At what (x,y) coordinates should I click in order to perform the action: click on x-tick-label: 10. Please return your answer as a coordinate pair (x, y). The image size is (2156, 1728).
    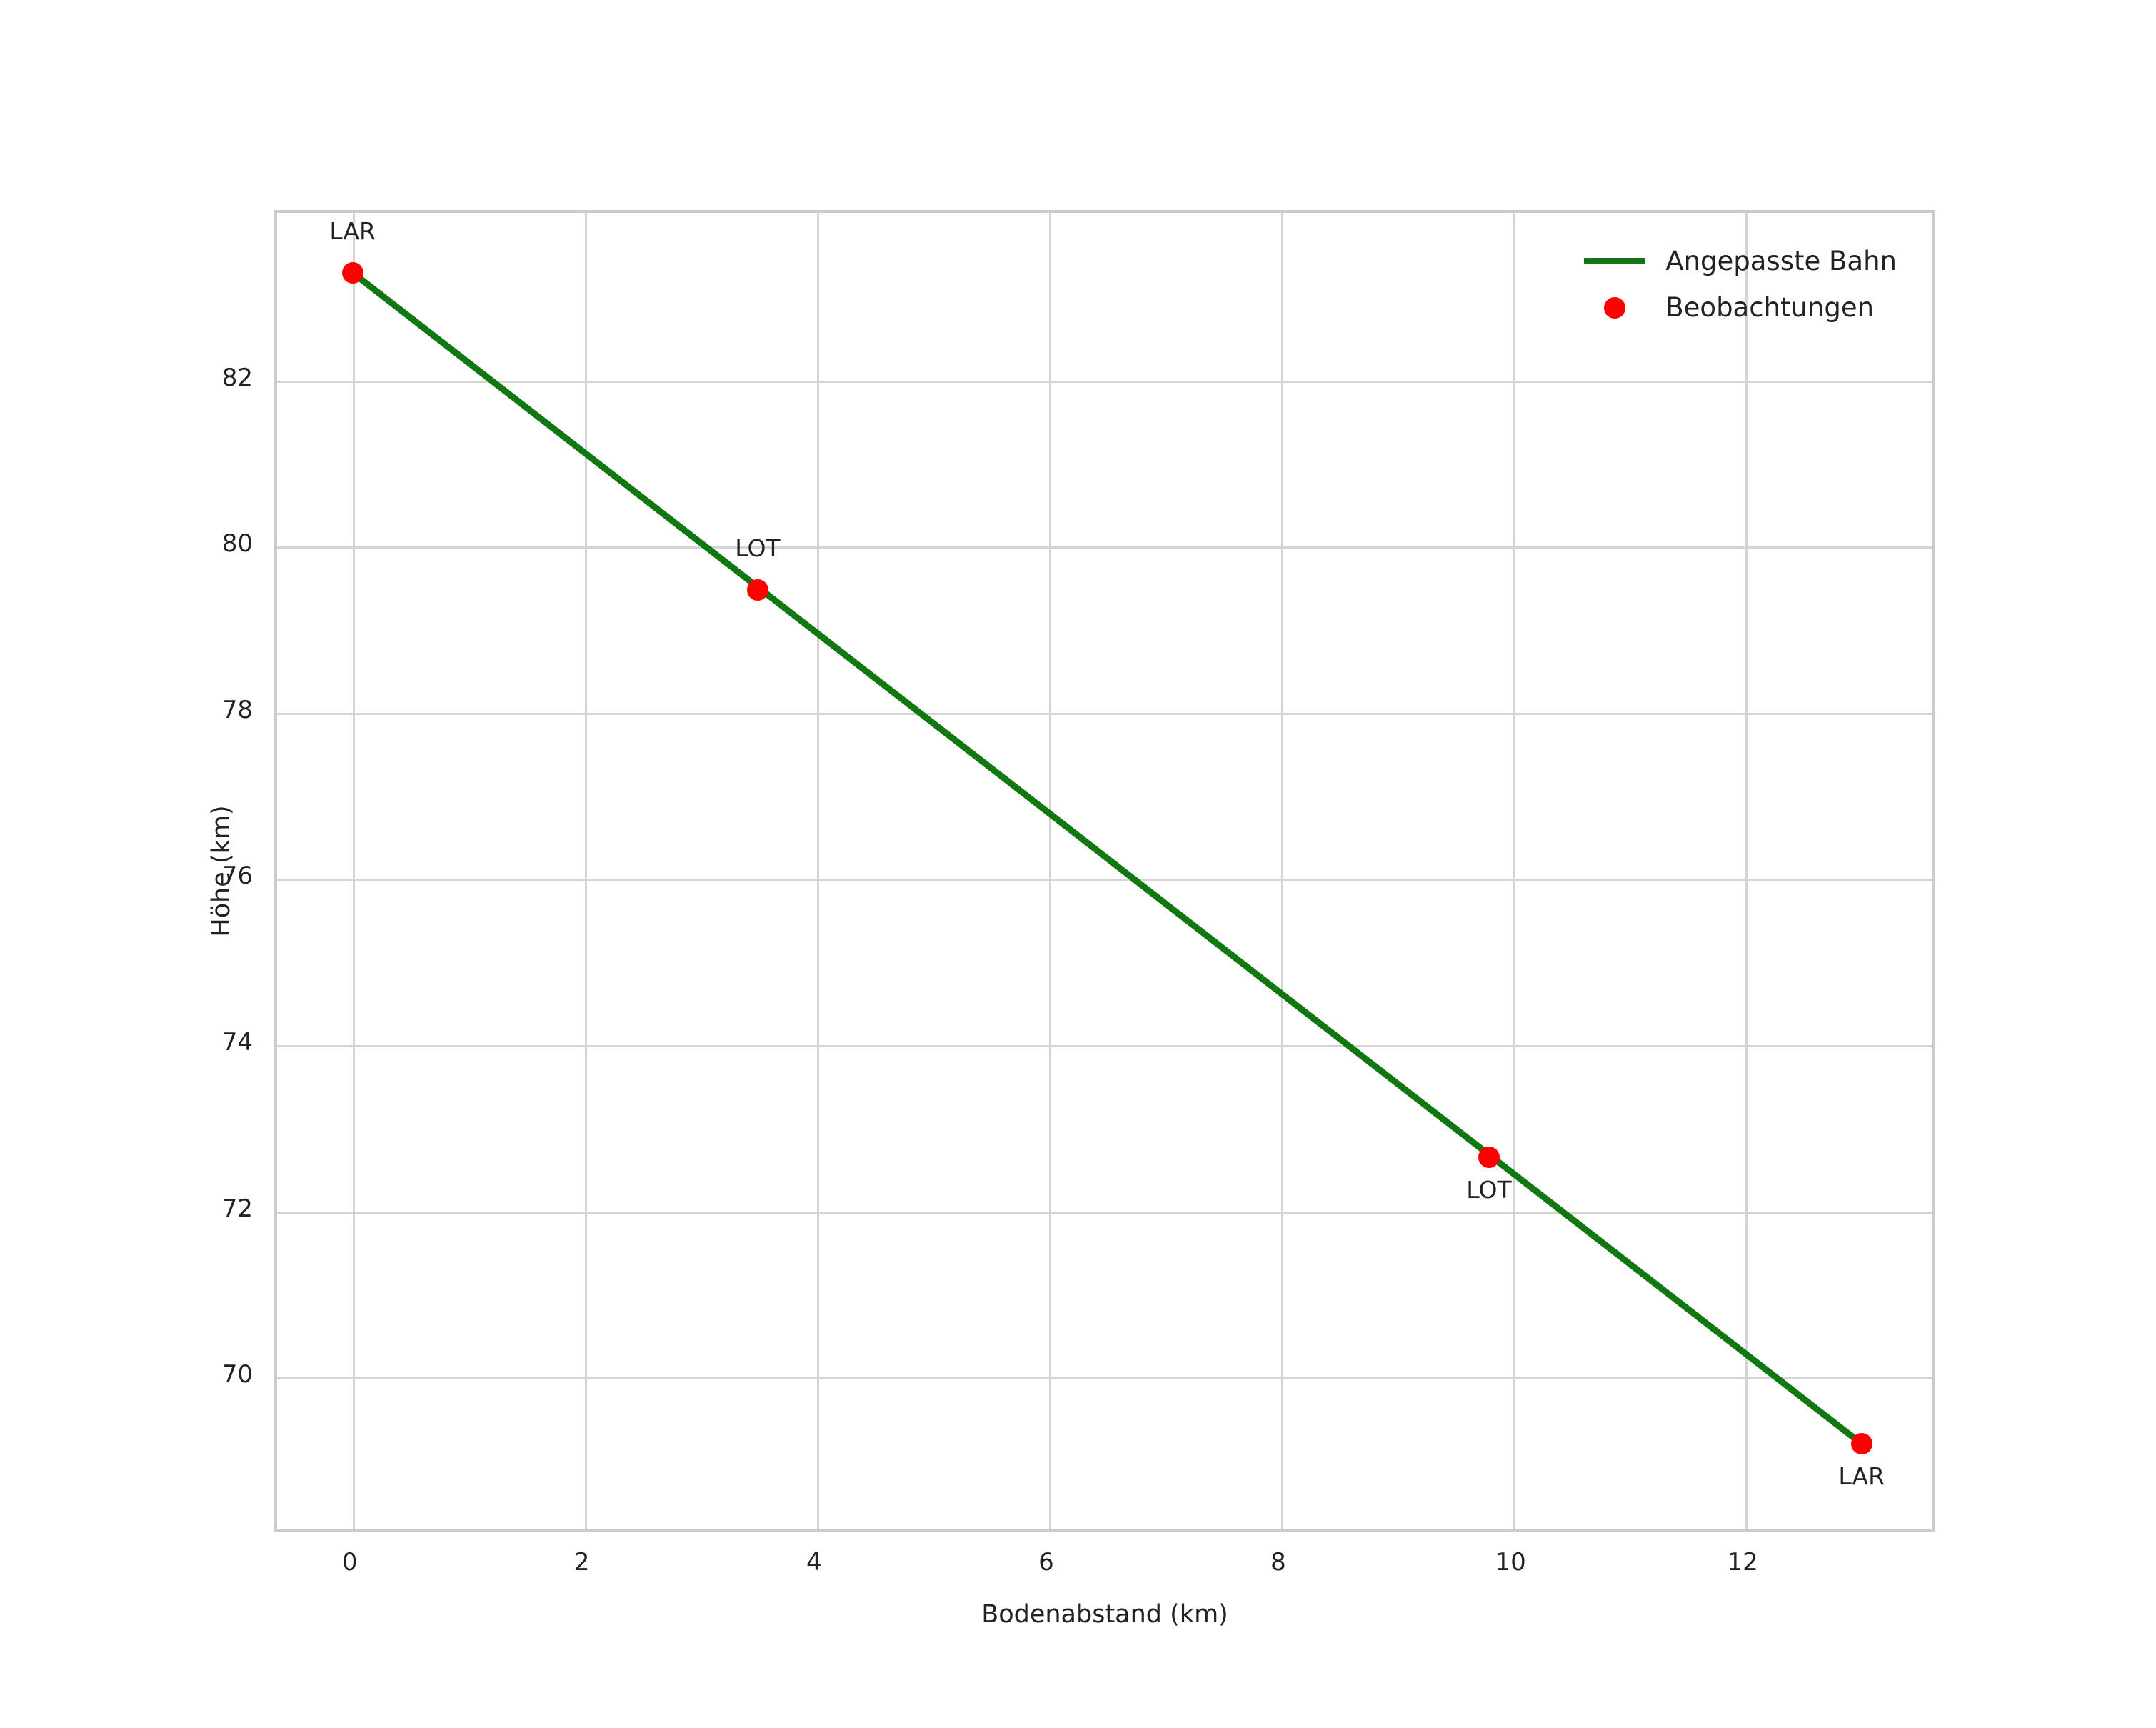
    Looking at the image, I should click on (1511, 1562).